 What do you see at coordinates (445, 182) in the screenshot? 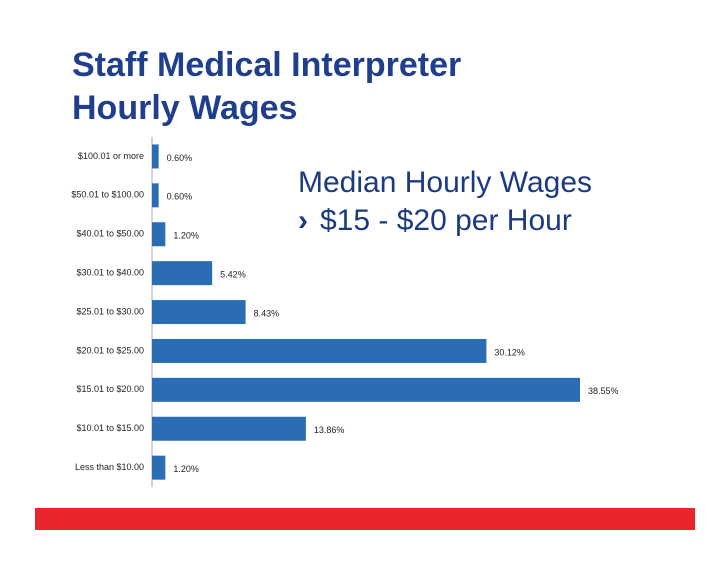
I see `text-heading: Median Hourly Wages` at bounding box center [445, 182].